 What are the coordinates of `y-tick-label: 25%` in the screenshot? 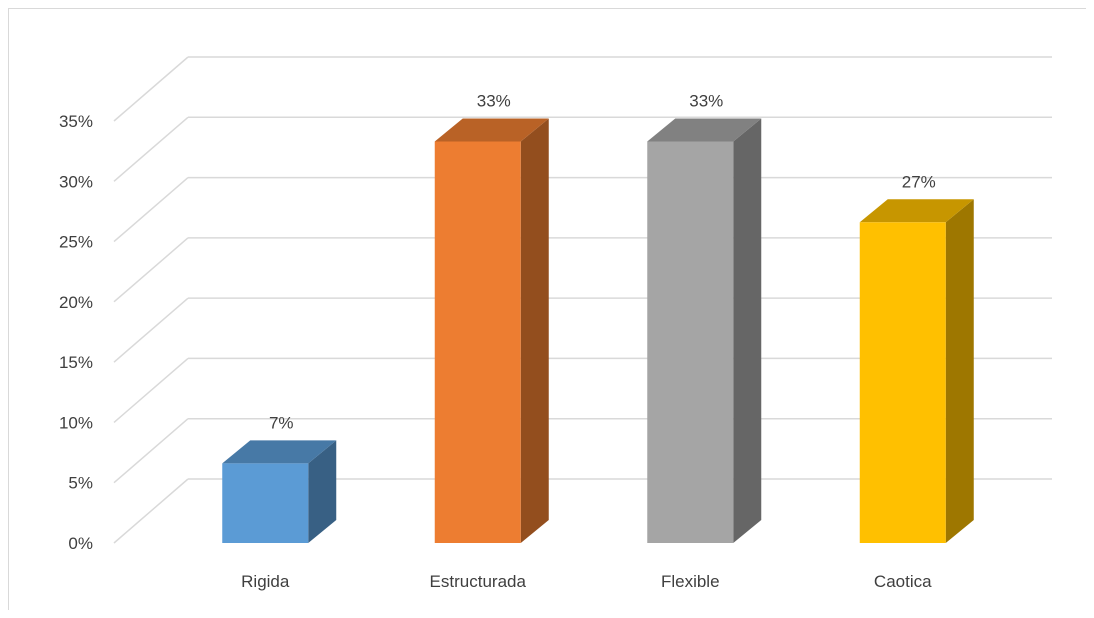 It's located at (76, 242).